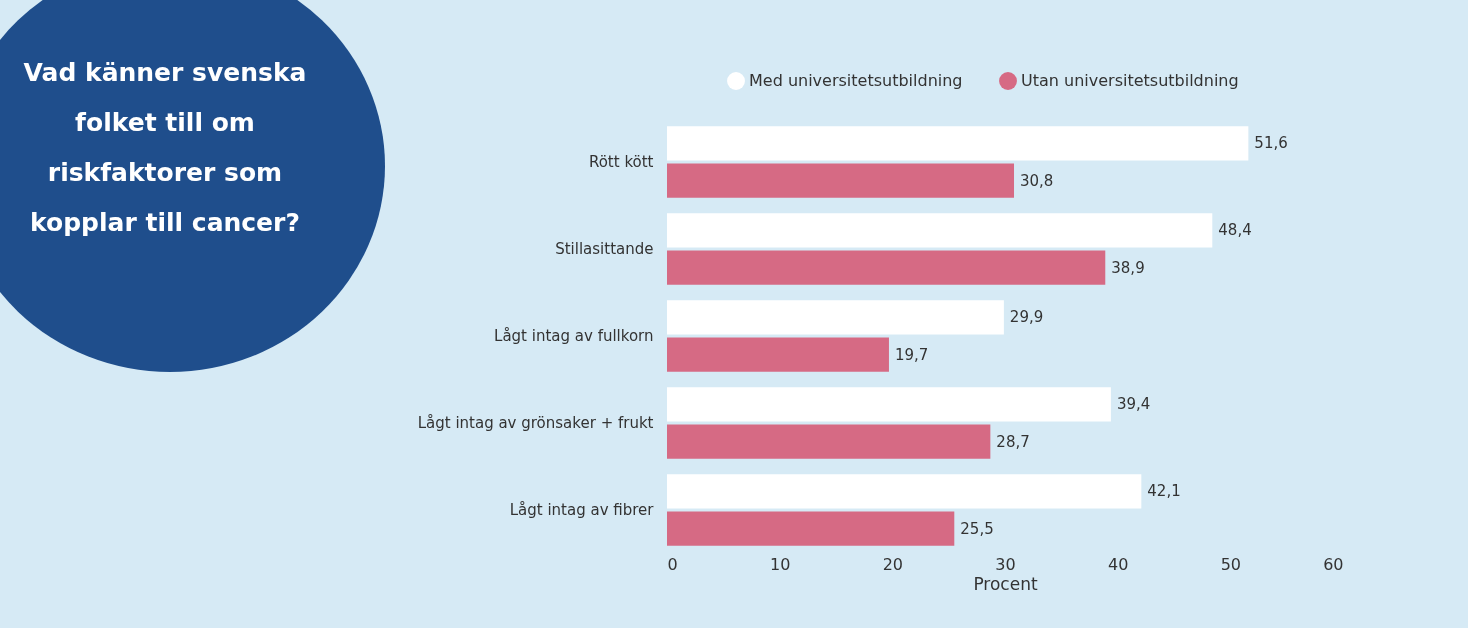 This screenshot has height=628, width=1468. What do you see at coordinates (574, 336) in the screenshot?
I see `y-tick-label: Lågt intag av fullkorn` at bounding box center [574, 336].